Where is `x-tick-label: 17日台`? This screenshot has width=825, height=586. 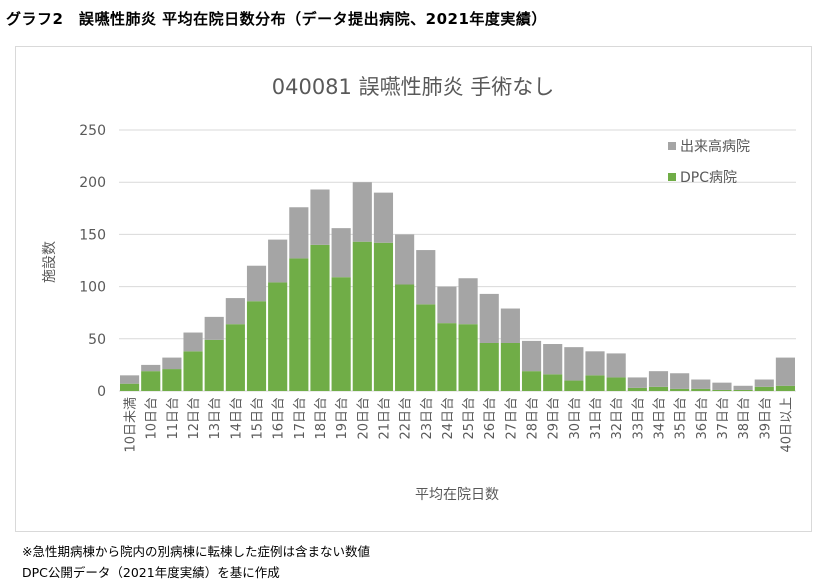
x-tick-label: 17日台 is located at coordinates (300, 418).